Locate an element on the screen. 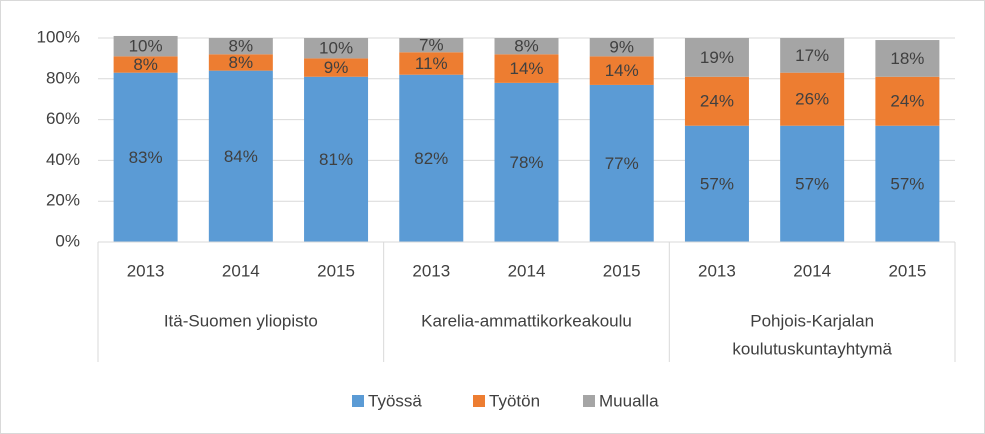 The image size is (985, 434). data-label: 17% is located at coordinates (812, 55).